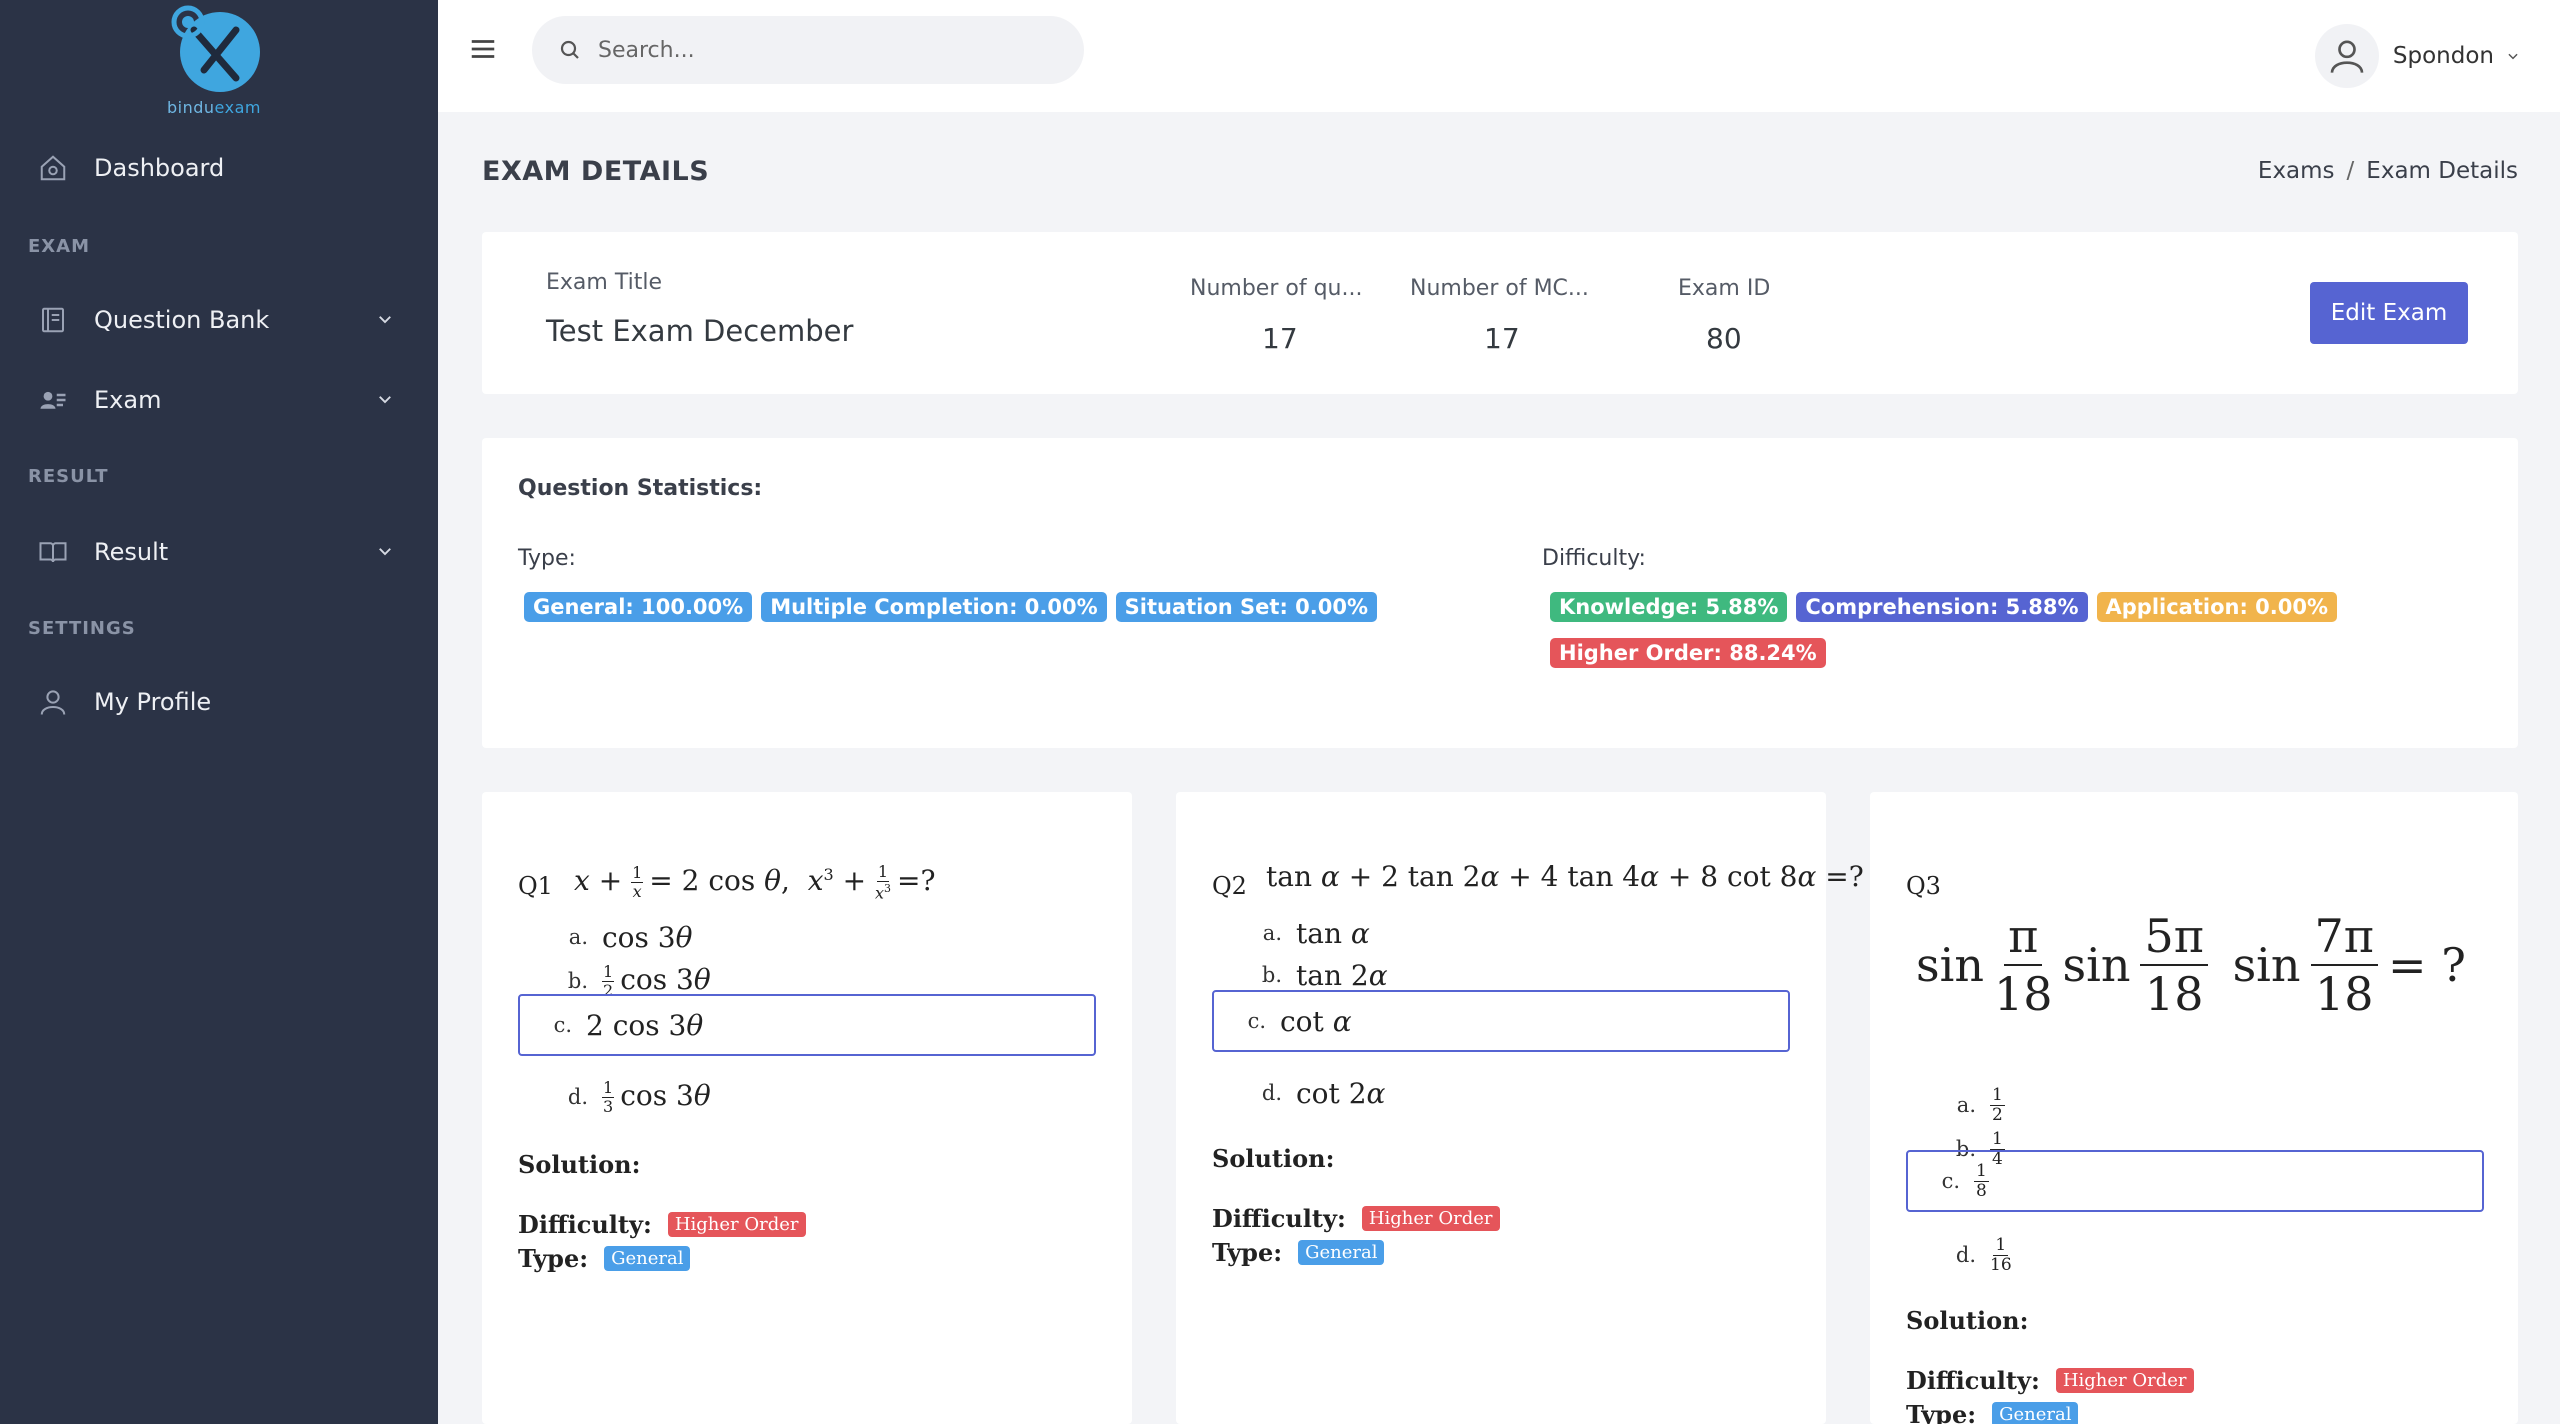 This screenshot has height=1424, width=2560. Describe the element at coordinates (934, 607) in the screenshot. I see `type-badge-multiple-completion: Multiple Completion: 0.00%` at that location.